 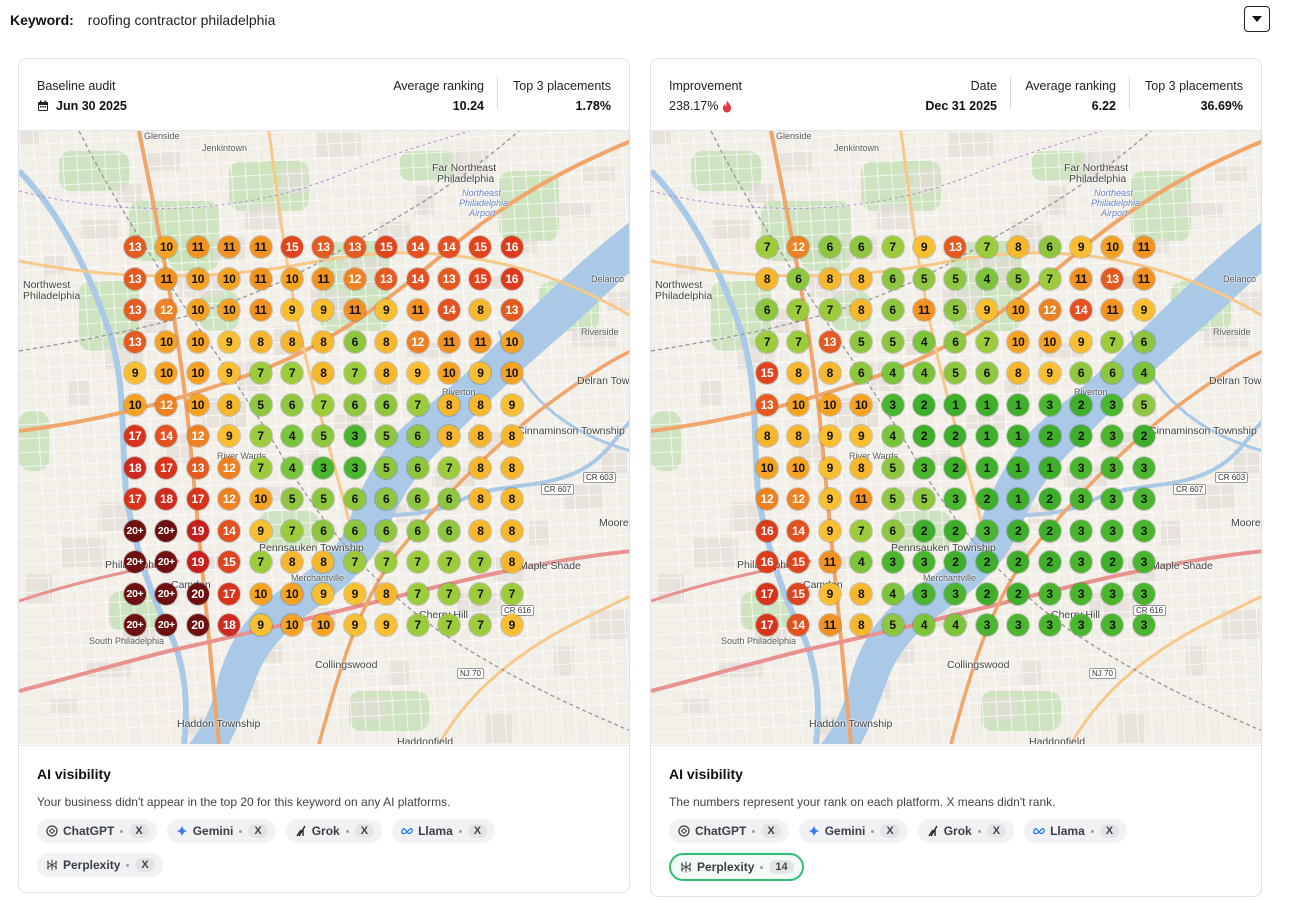 I want to click on baseline-rank-pin: 15, so click(x=292, y=247).